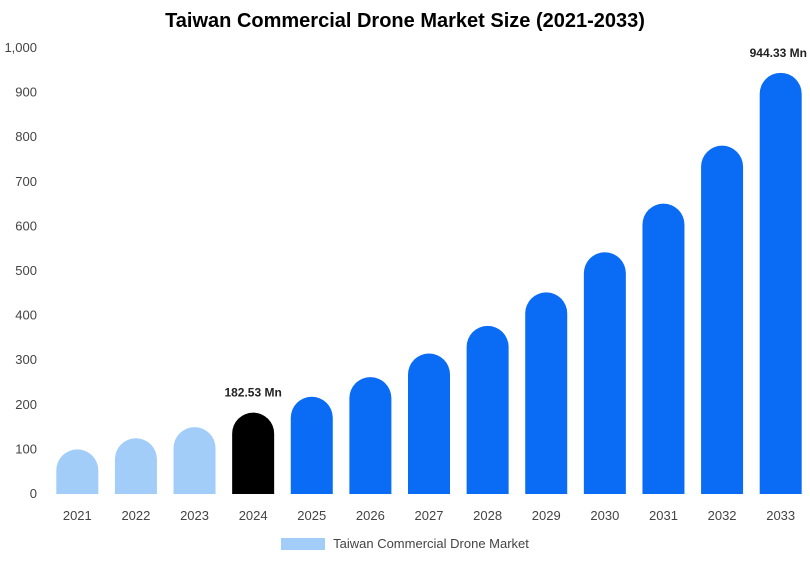  I want to click on x-tick-label: 2031, so click(663, 515).